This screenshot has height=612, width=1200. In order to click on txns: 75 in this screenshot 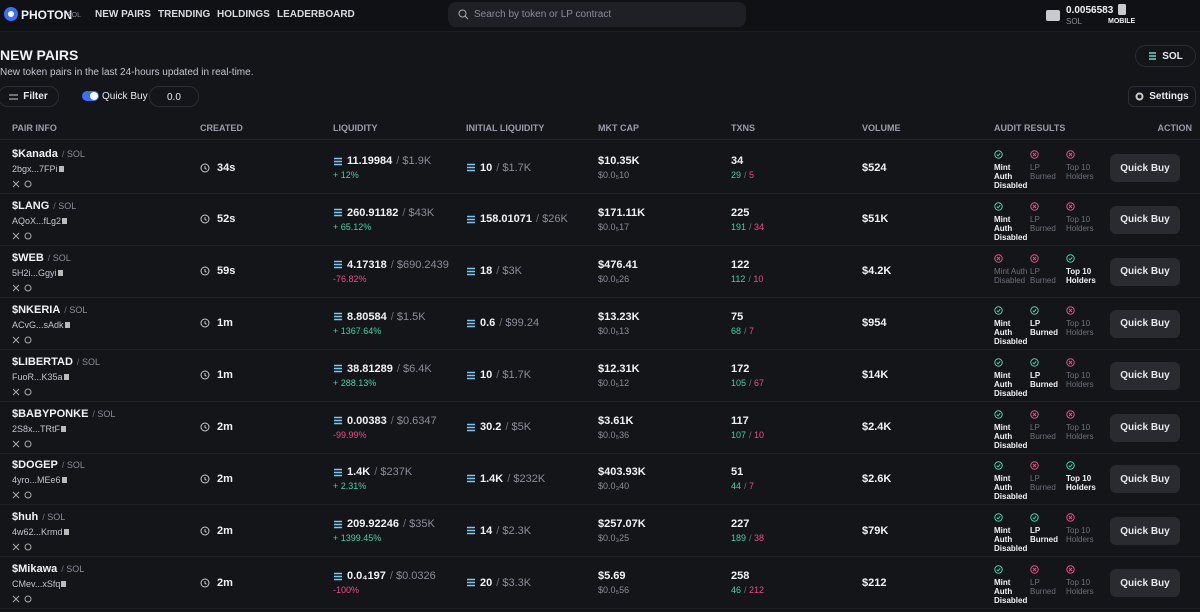, I will do `click(737, 316)`.